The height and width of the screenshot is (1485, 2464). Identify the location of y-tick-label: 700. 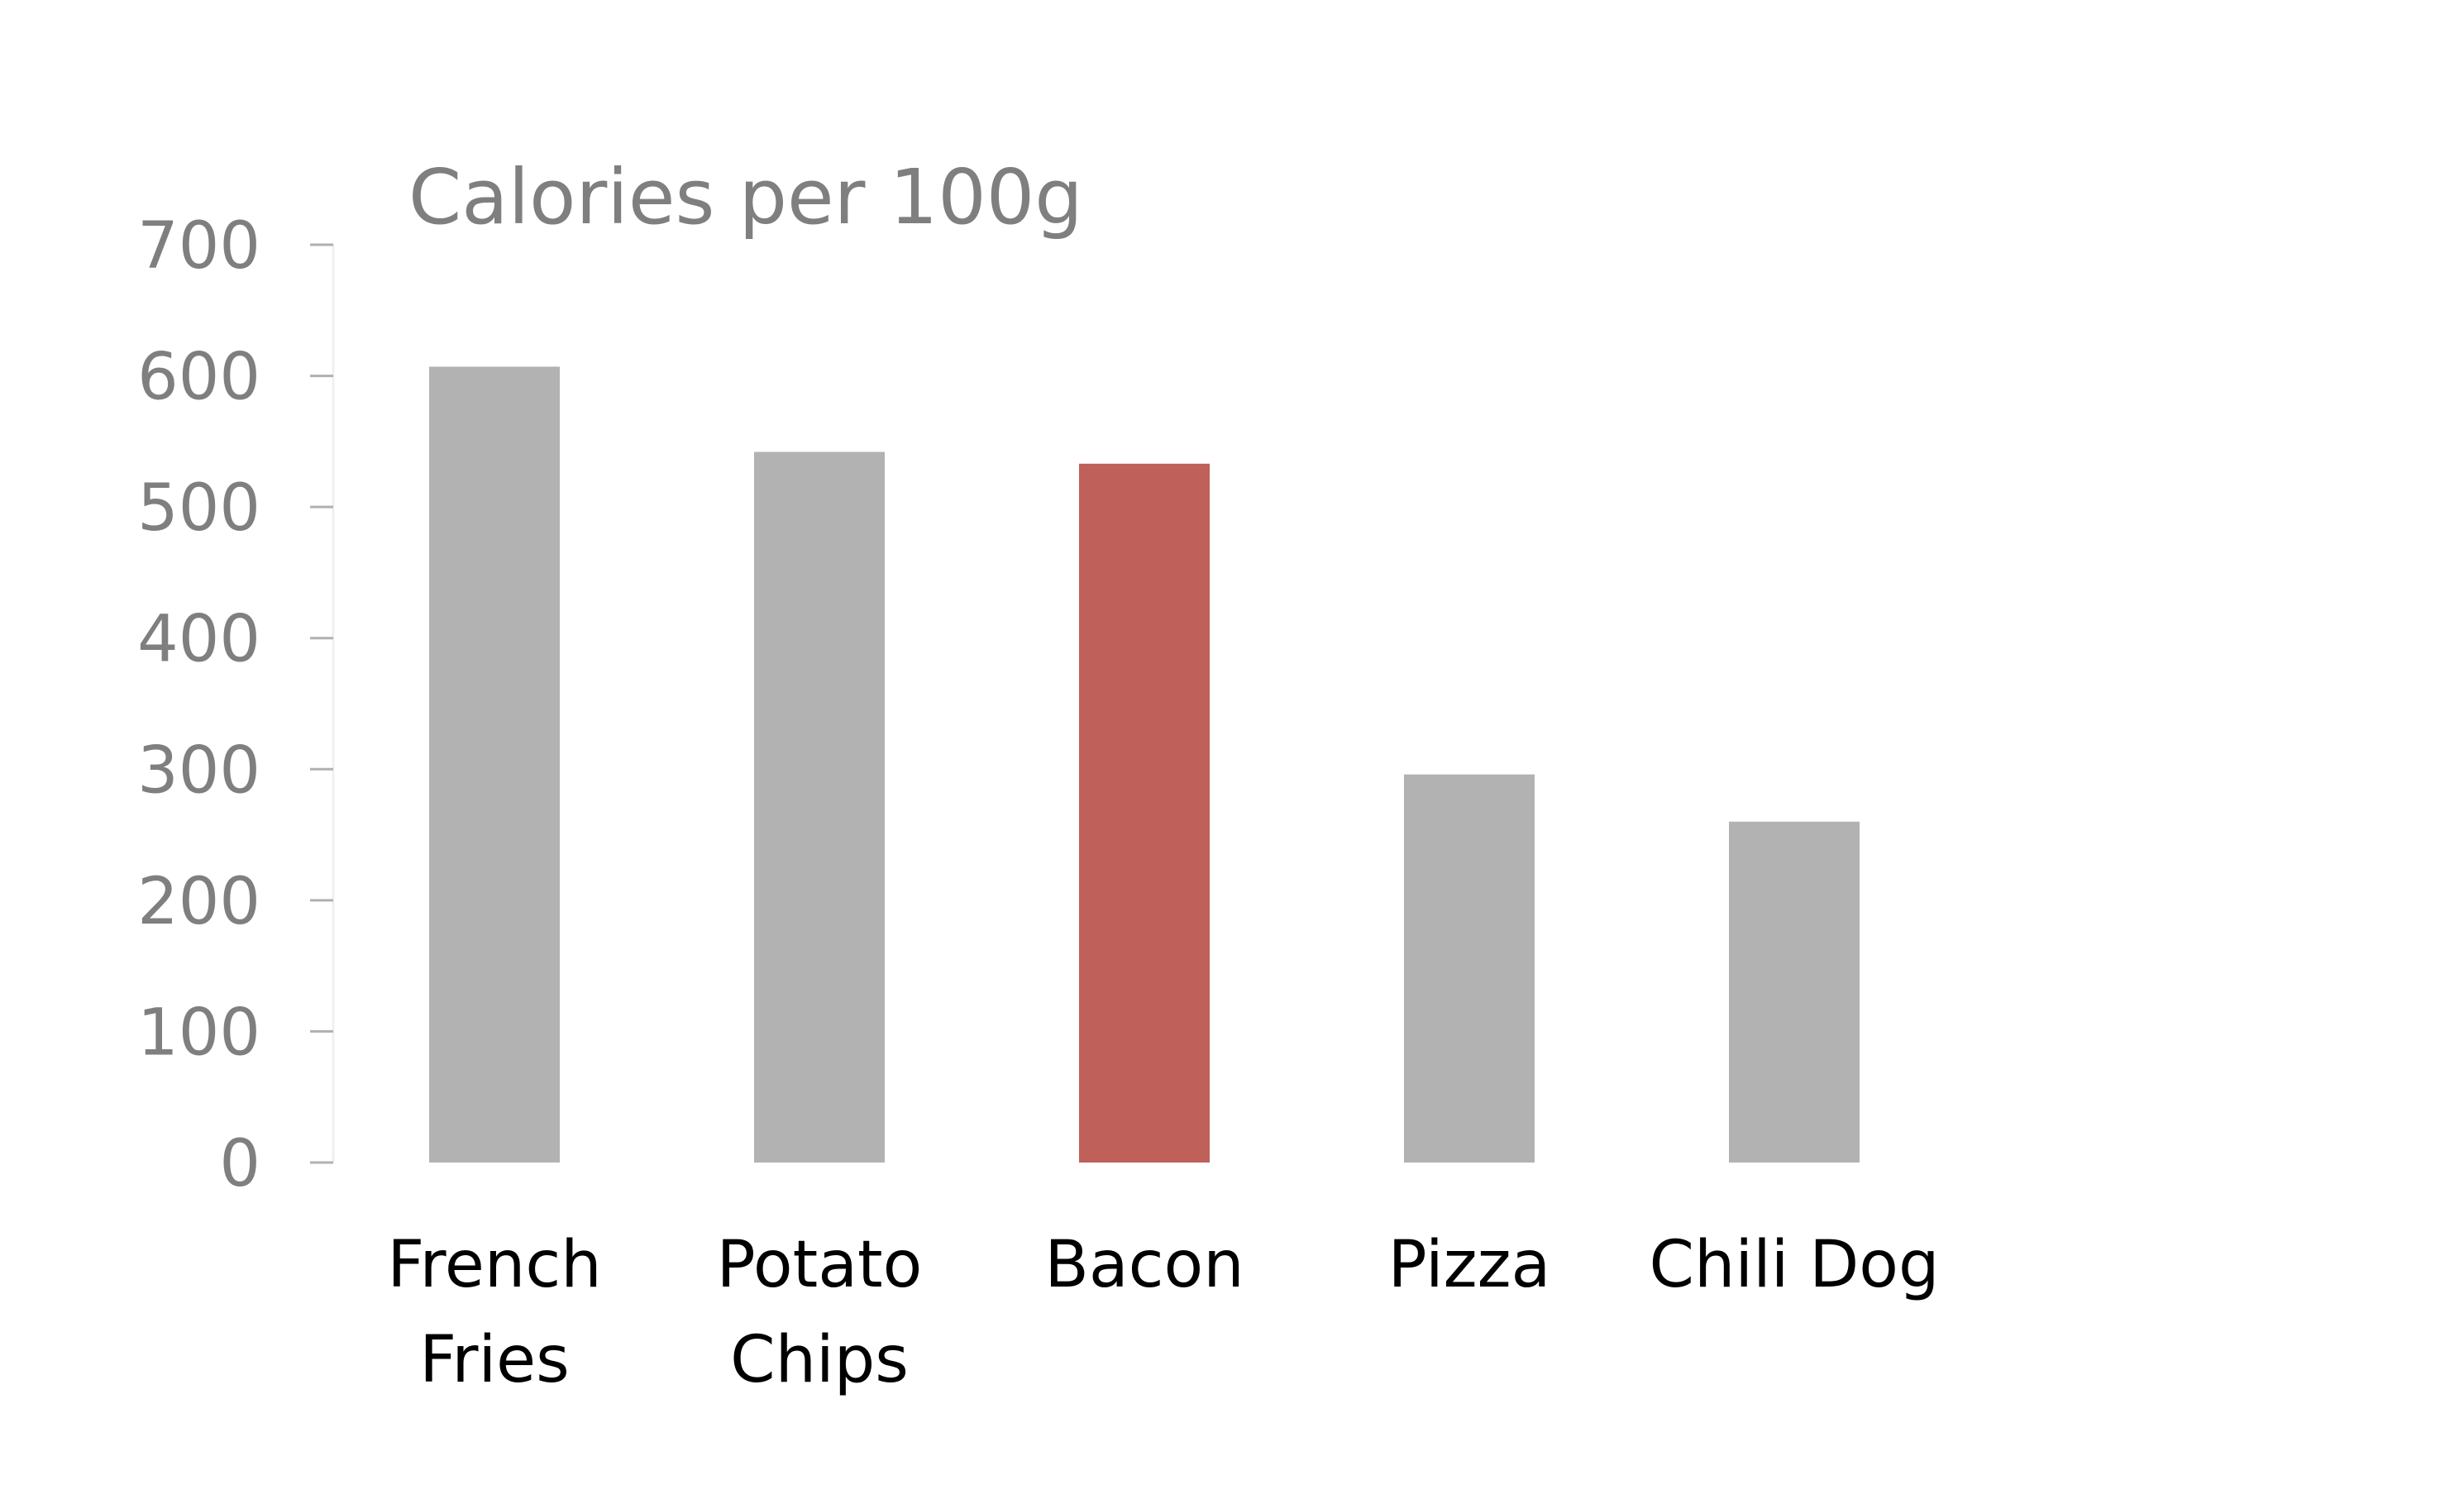
(198, 246).